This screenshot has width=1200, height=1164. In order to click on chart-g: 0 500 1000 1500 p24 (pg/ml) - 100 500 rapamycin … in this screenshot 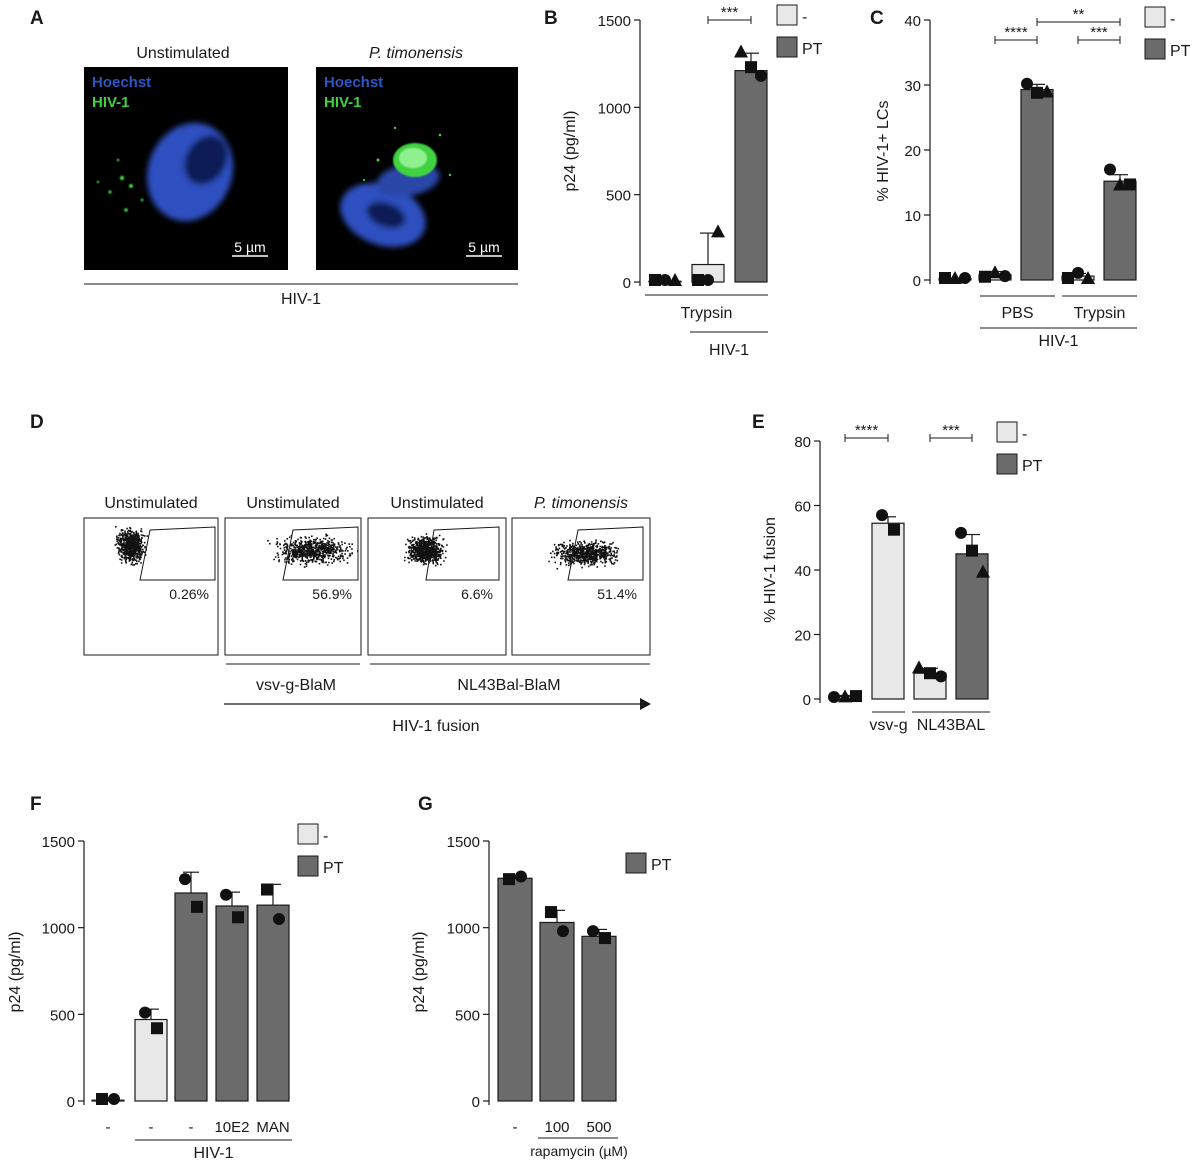, I will do `click(541, 996)`.